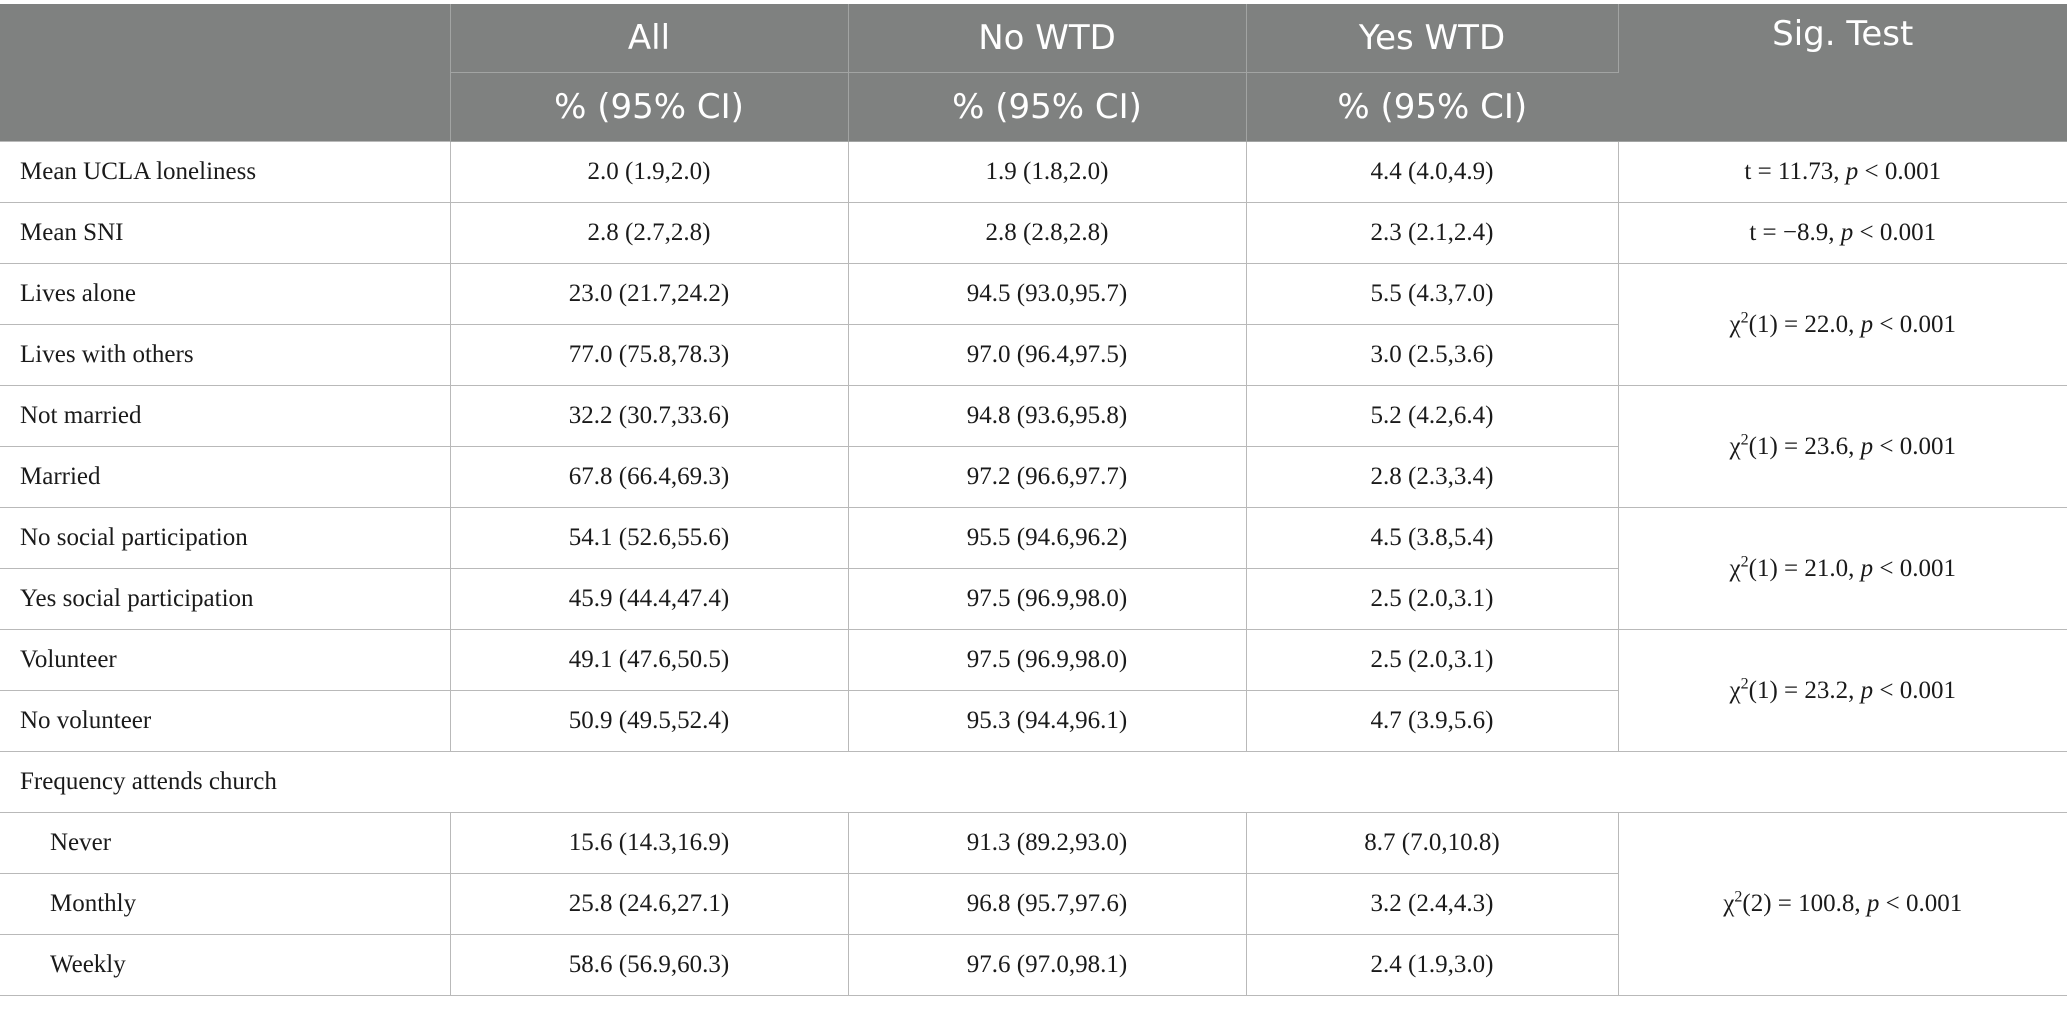  I want to click on row-label: Not married, so click(225, 416).